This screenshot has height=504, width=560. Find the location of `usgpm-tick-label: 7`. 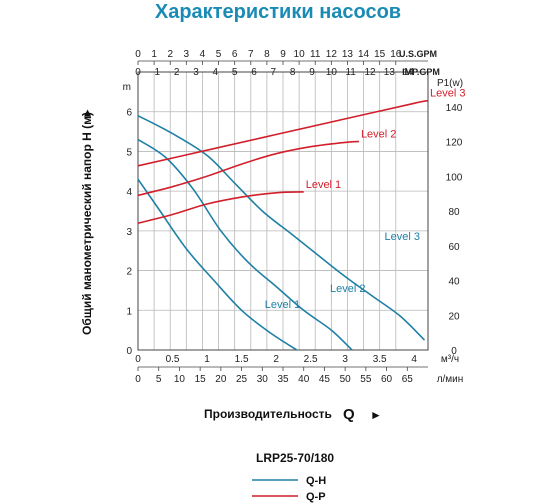

usgpm-tick-label: 7 is located at coordinates (251, 54).